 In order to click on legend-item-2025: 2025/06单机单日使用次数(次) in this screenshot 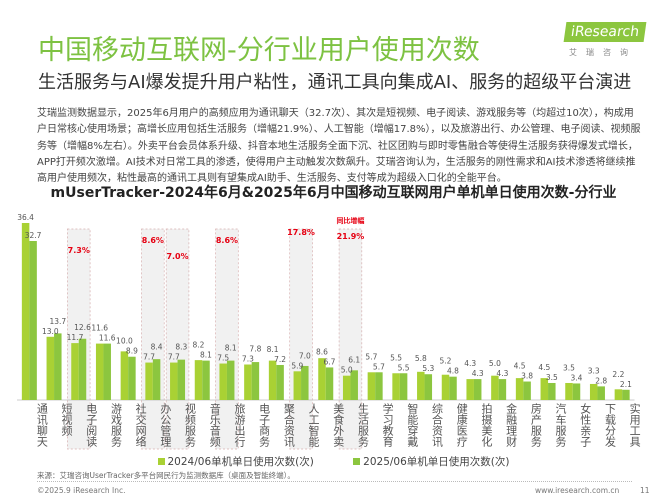, I will do `click(431, 461)`.